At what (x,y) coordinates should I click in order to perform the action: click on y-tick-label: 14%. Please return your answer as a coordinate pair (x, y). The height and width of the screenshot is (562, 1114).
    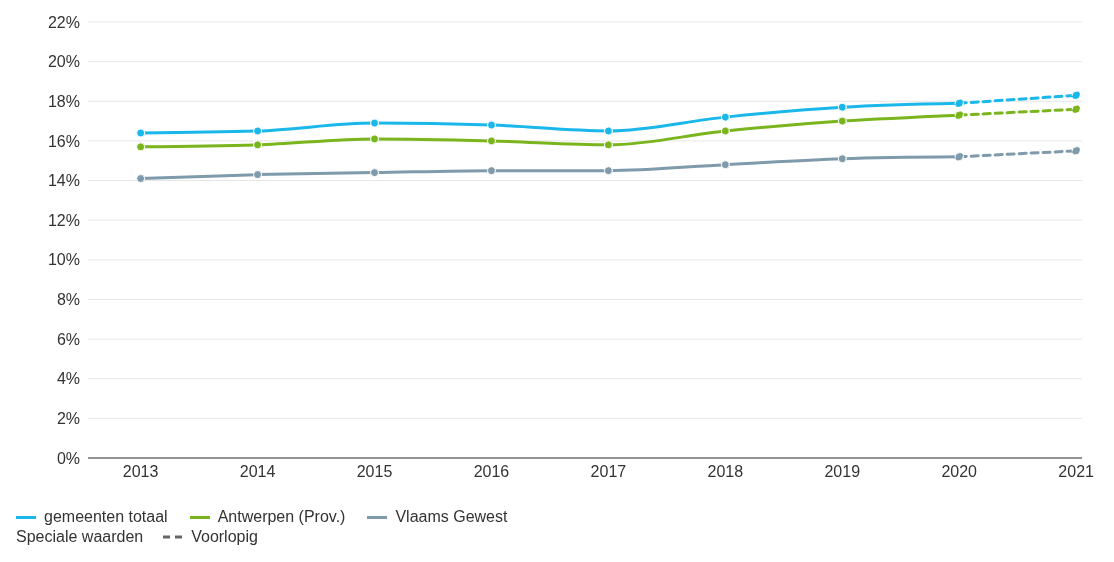
    Looking at the image, I should click on (63, 181).